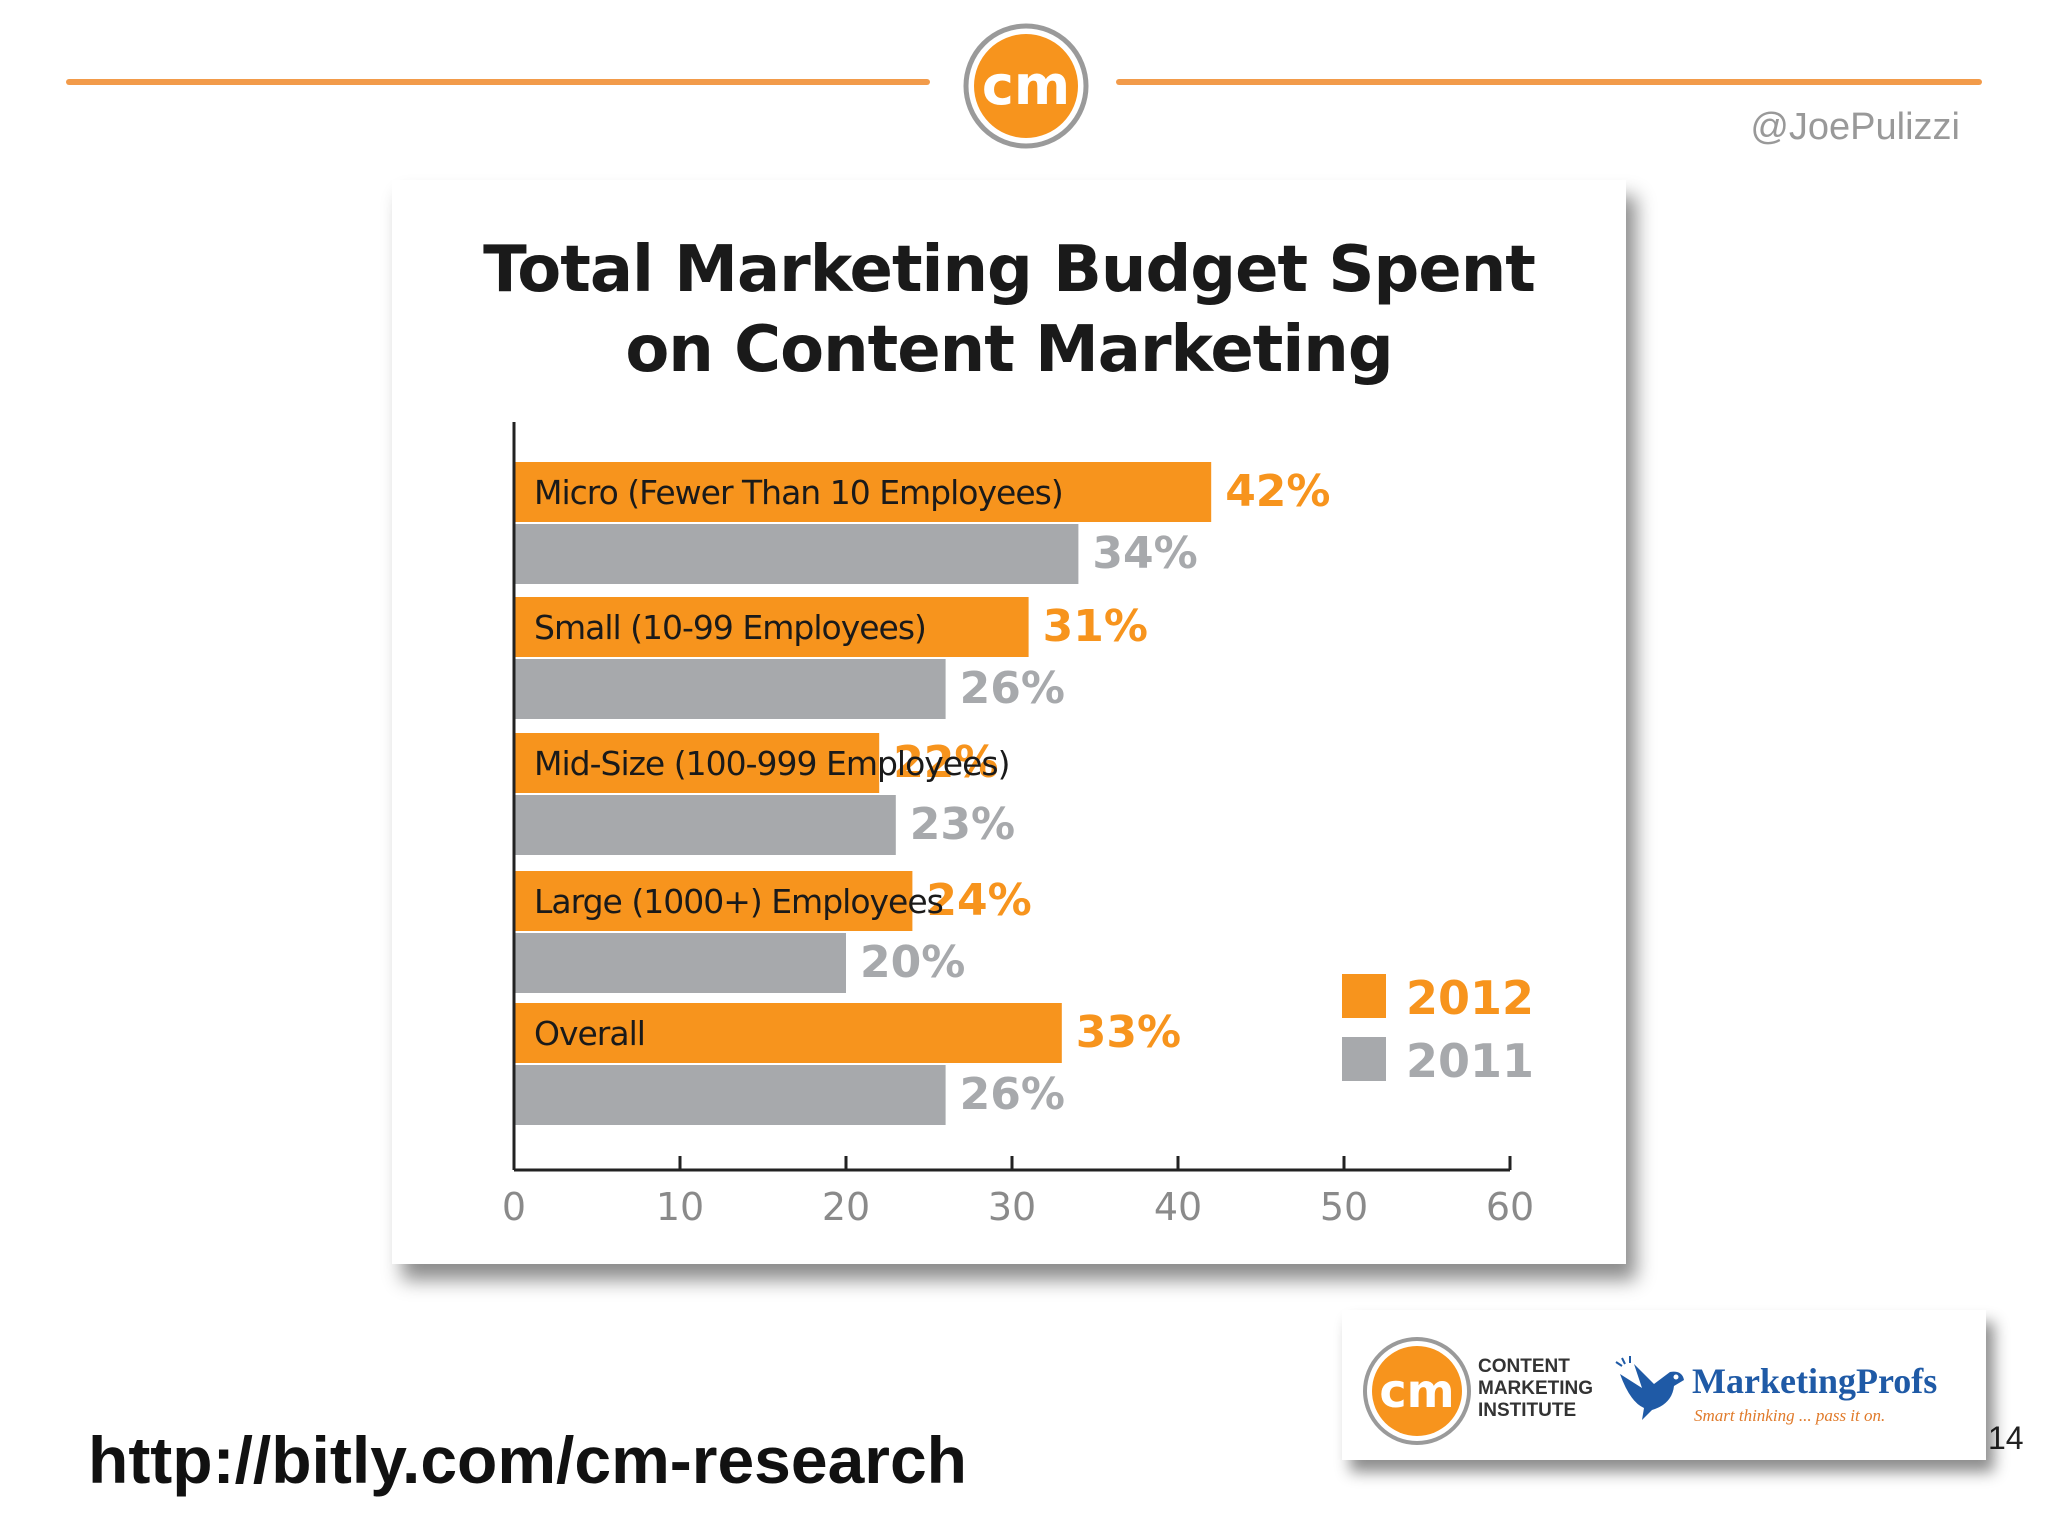 The width and height of the screenshot is (2048, 1536). I want to click on chart-title-line-1: Total Marketing Budget Spent, so click(1009, 270).